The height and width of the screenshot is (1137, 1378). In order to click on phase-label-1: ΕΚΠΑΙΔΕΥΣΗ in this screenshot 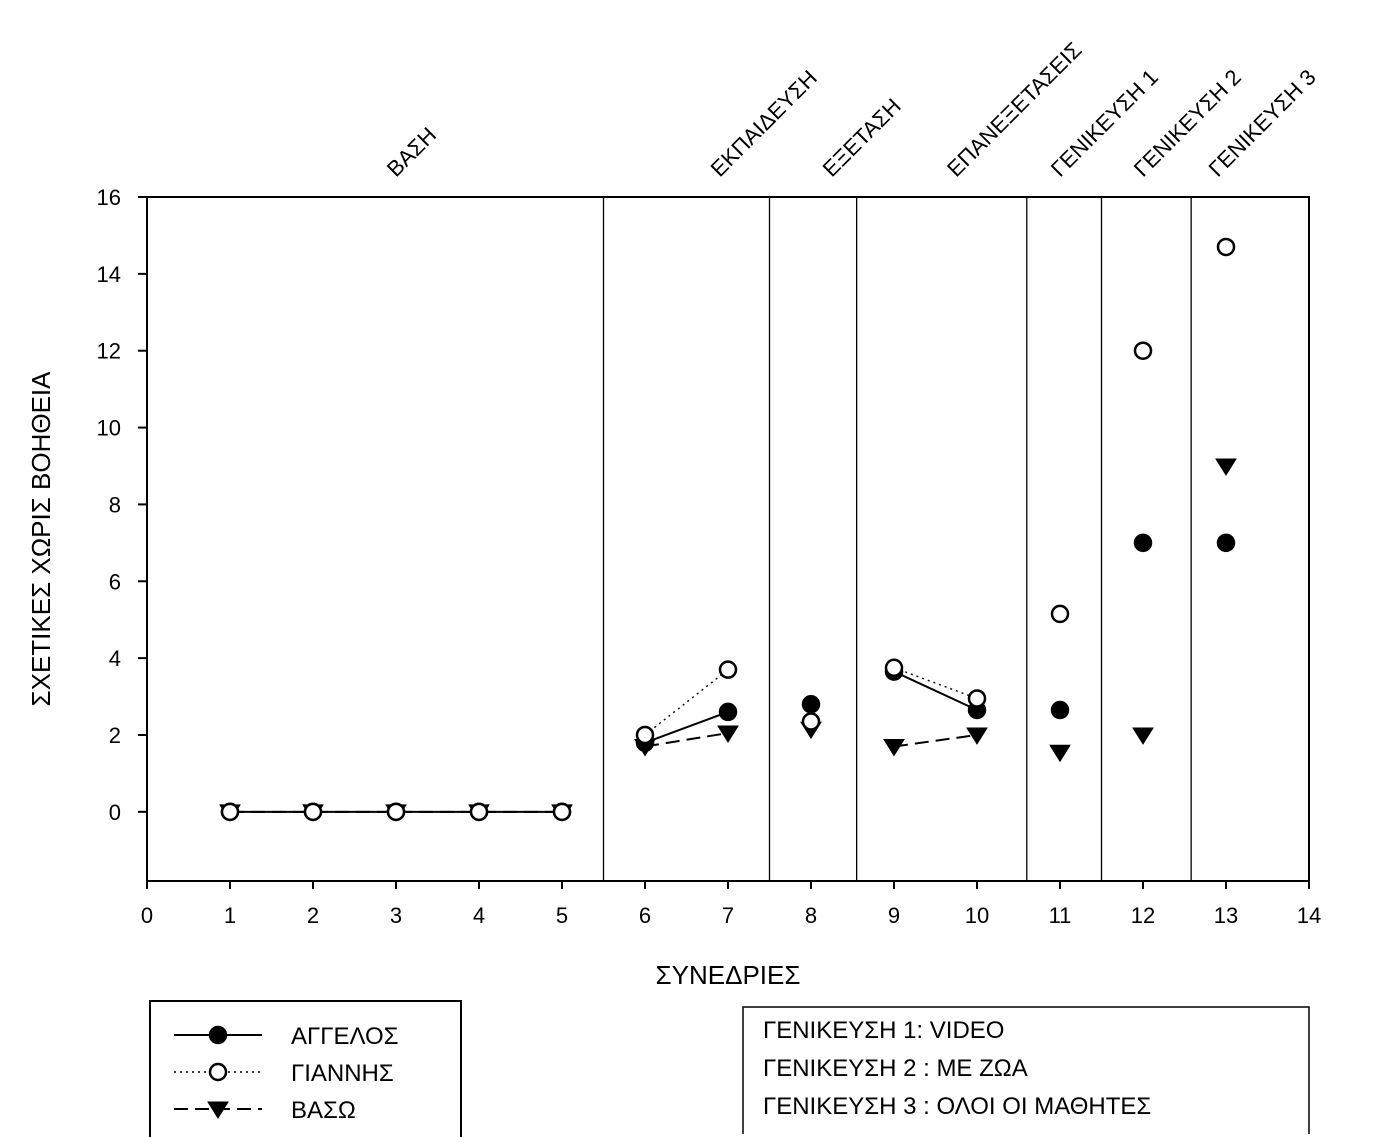, I will do `click(764, 123)`.